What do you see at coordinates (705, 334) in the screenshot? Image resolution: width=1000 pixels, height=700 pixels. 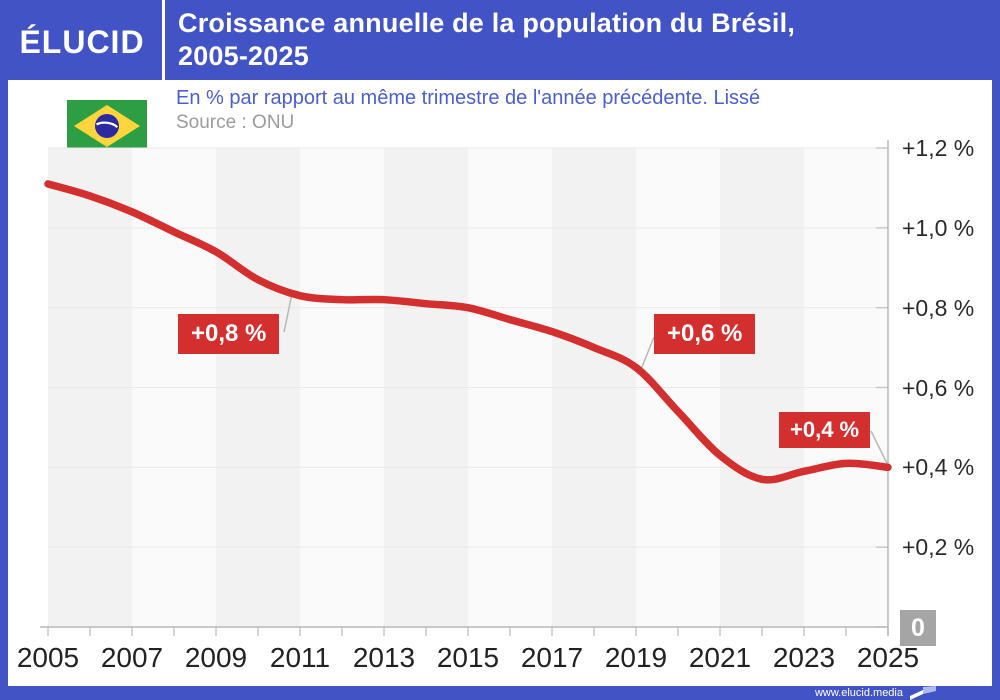 I see `annotation-label-0-6: +0,6 %` at bounding box center [705, 334].